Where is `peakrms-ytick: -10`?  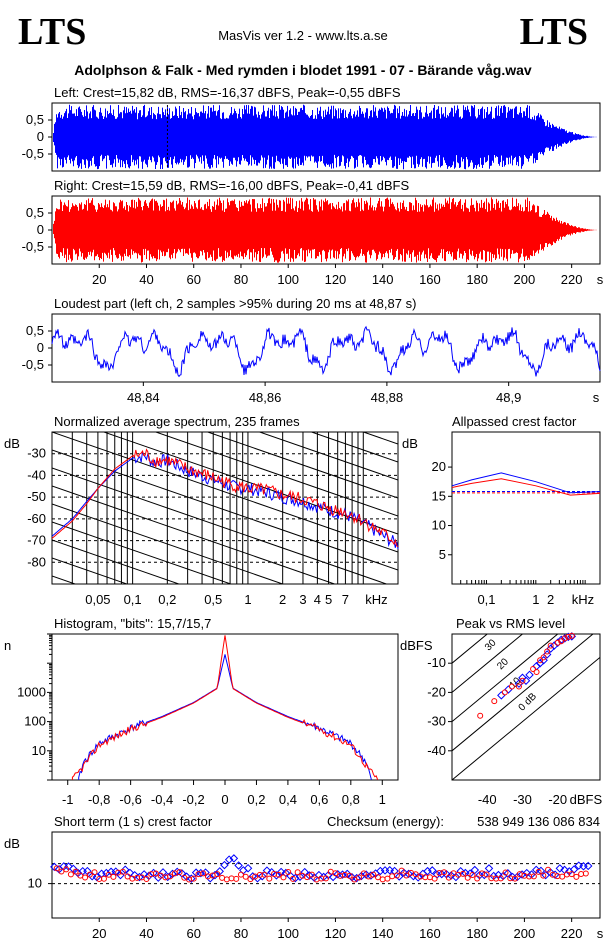 peakrms-ytick: -10 is located at coordinates (436, 662).